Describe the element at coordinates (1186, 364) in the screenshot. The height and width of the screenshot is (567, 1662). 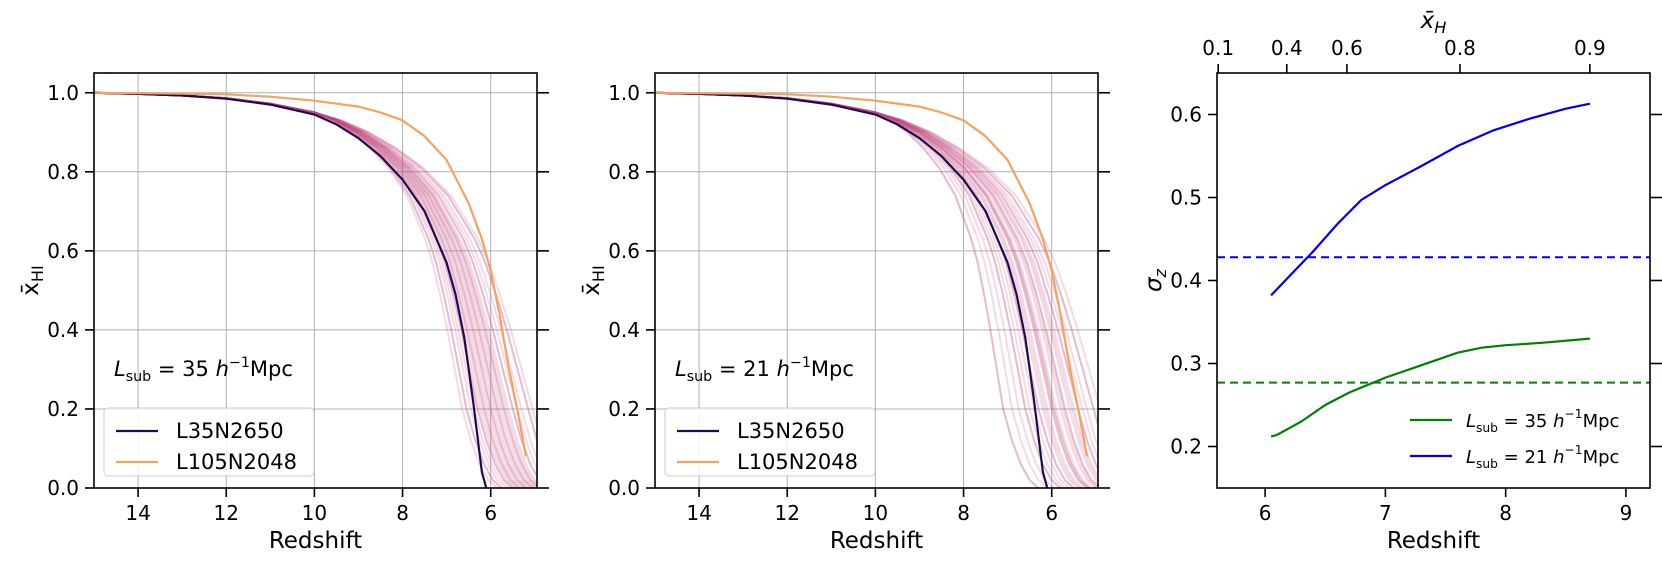
I see `y-tick-label: 0.3` at that location.